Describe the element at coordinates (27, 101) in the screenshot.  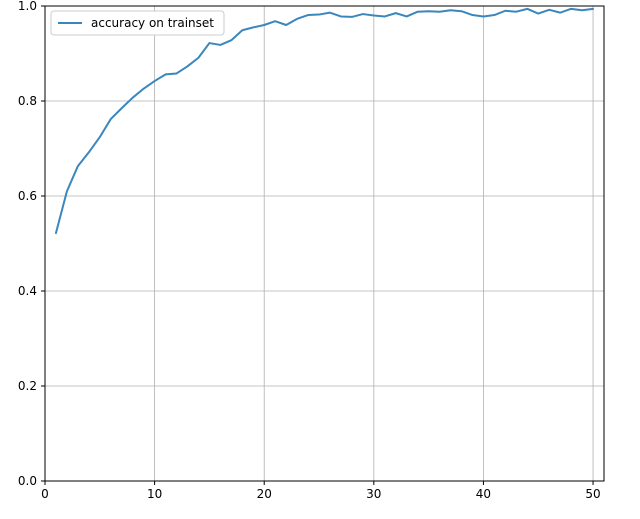
I see `y-tick-label: 0.8` at that location.